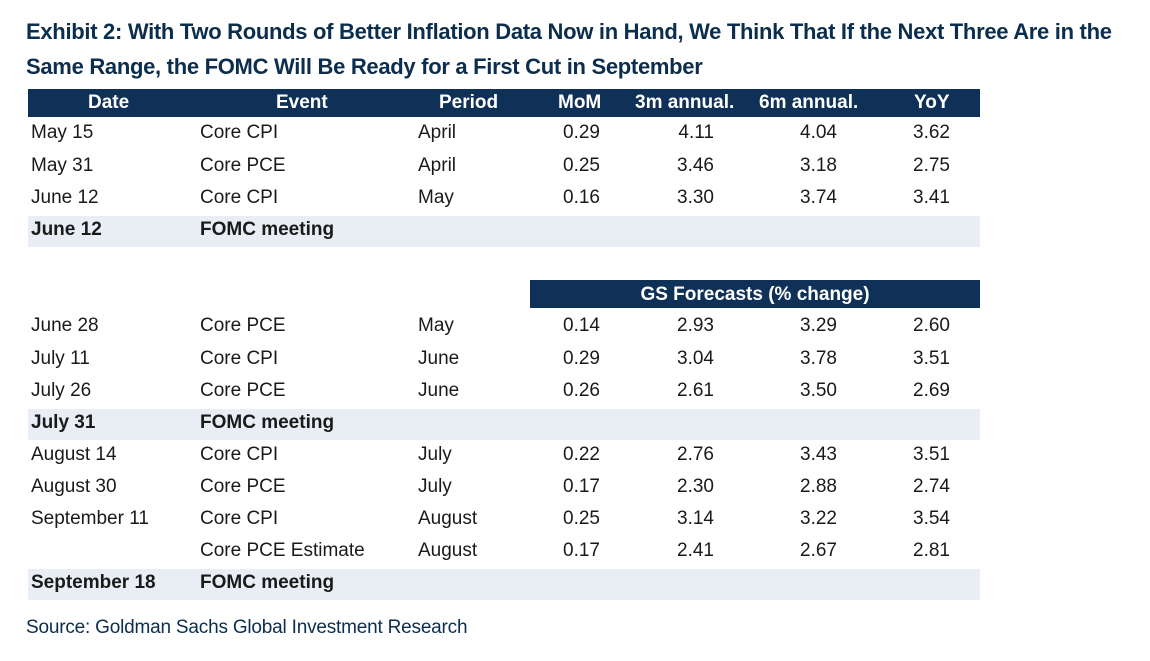  I want to click on row-yoy: 3.54, so click(931, 518).